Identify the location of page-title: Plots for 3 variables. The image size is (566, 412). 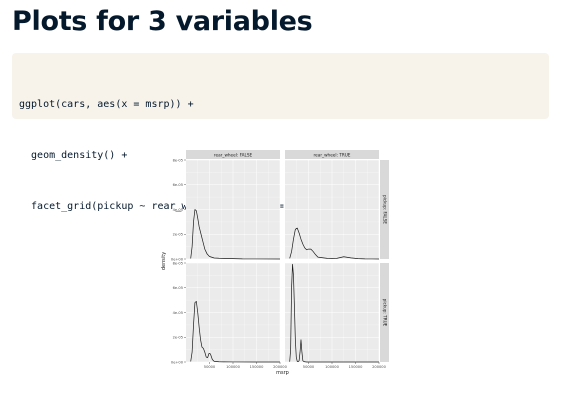
(162, 21).